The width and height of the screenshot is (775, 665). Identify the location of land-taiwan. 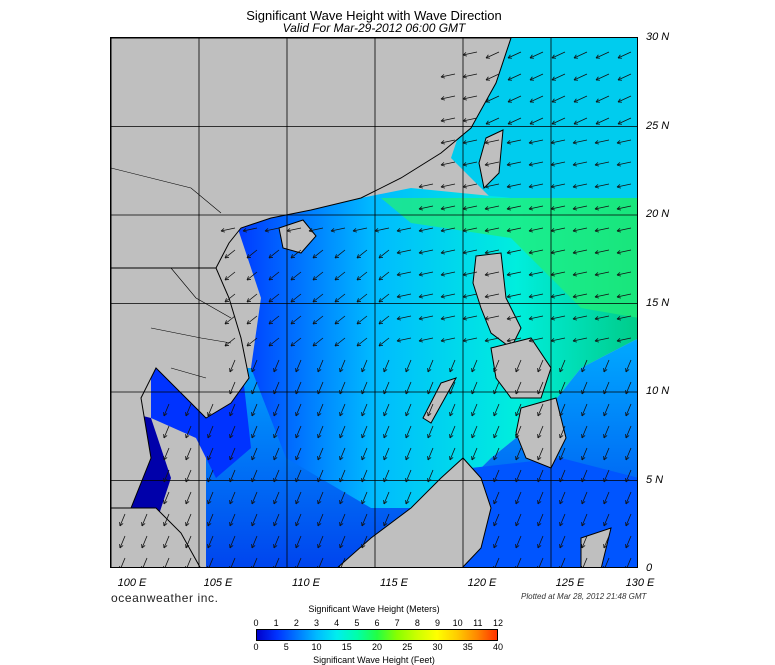
(491, 159).